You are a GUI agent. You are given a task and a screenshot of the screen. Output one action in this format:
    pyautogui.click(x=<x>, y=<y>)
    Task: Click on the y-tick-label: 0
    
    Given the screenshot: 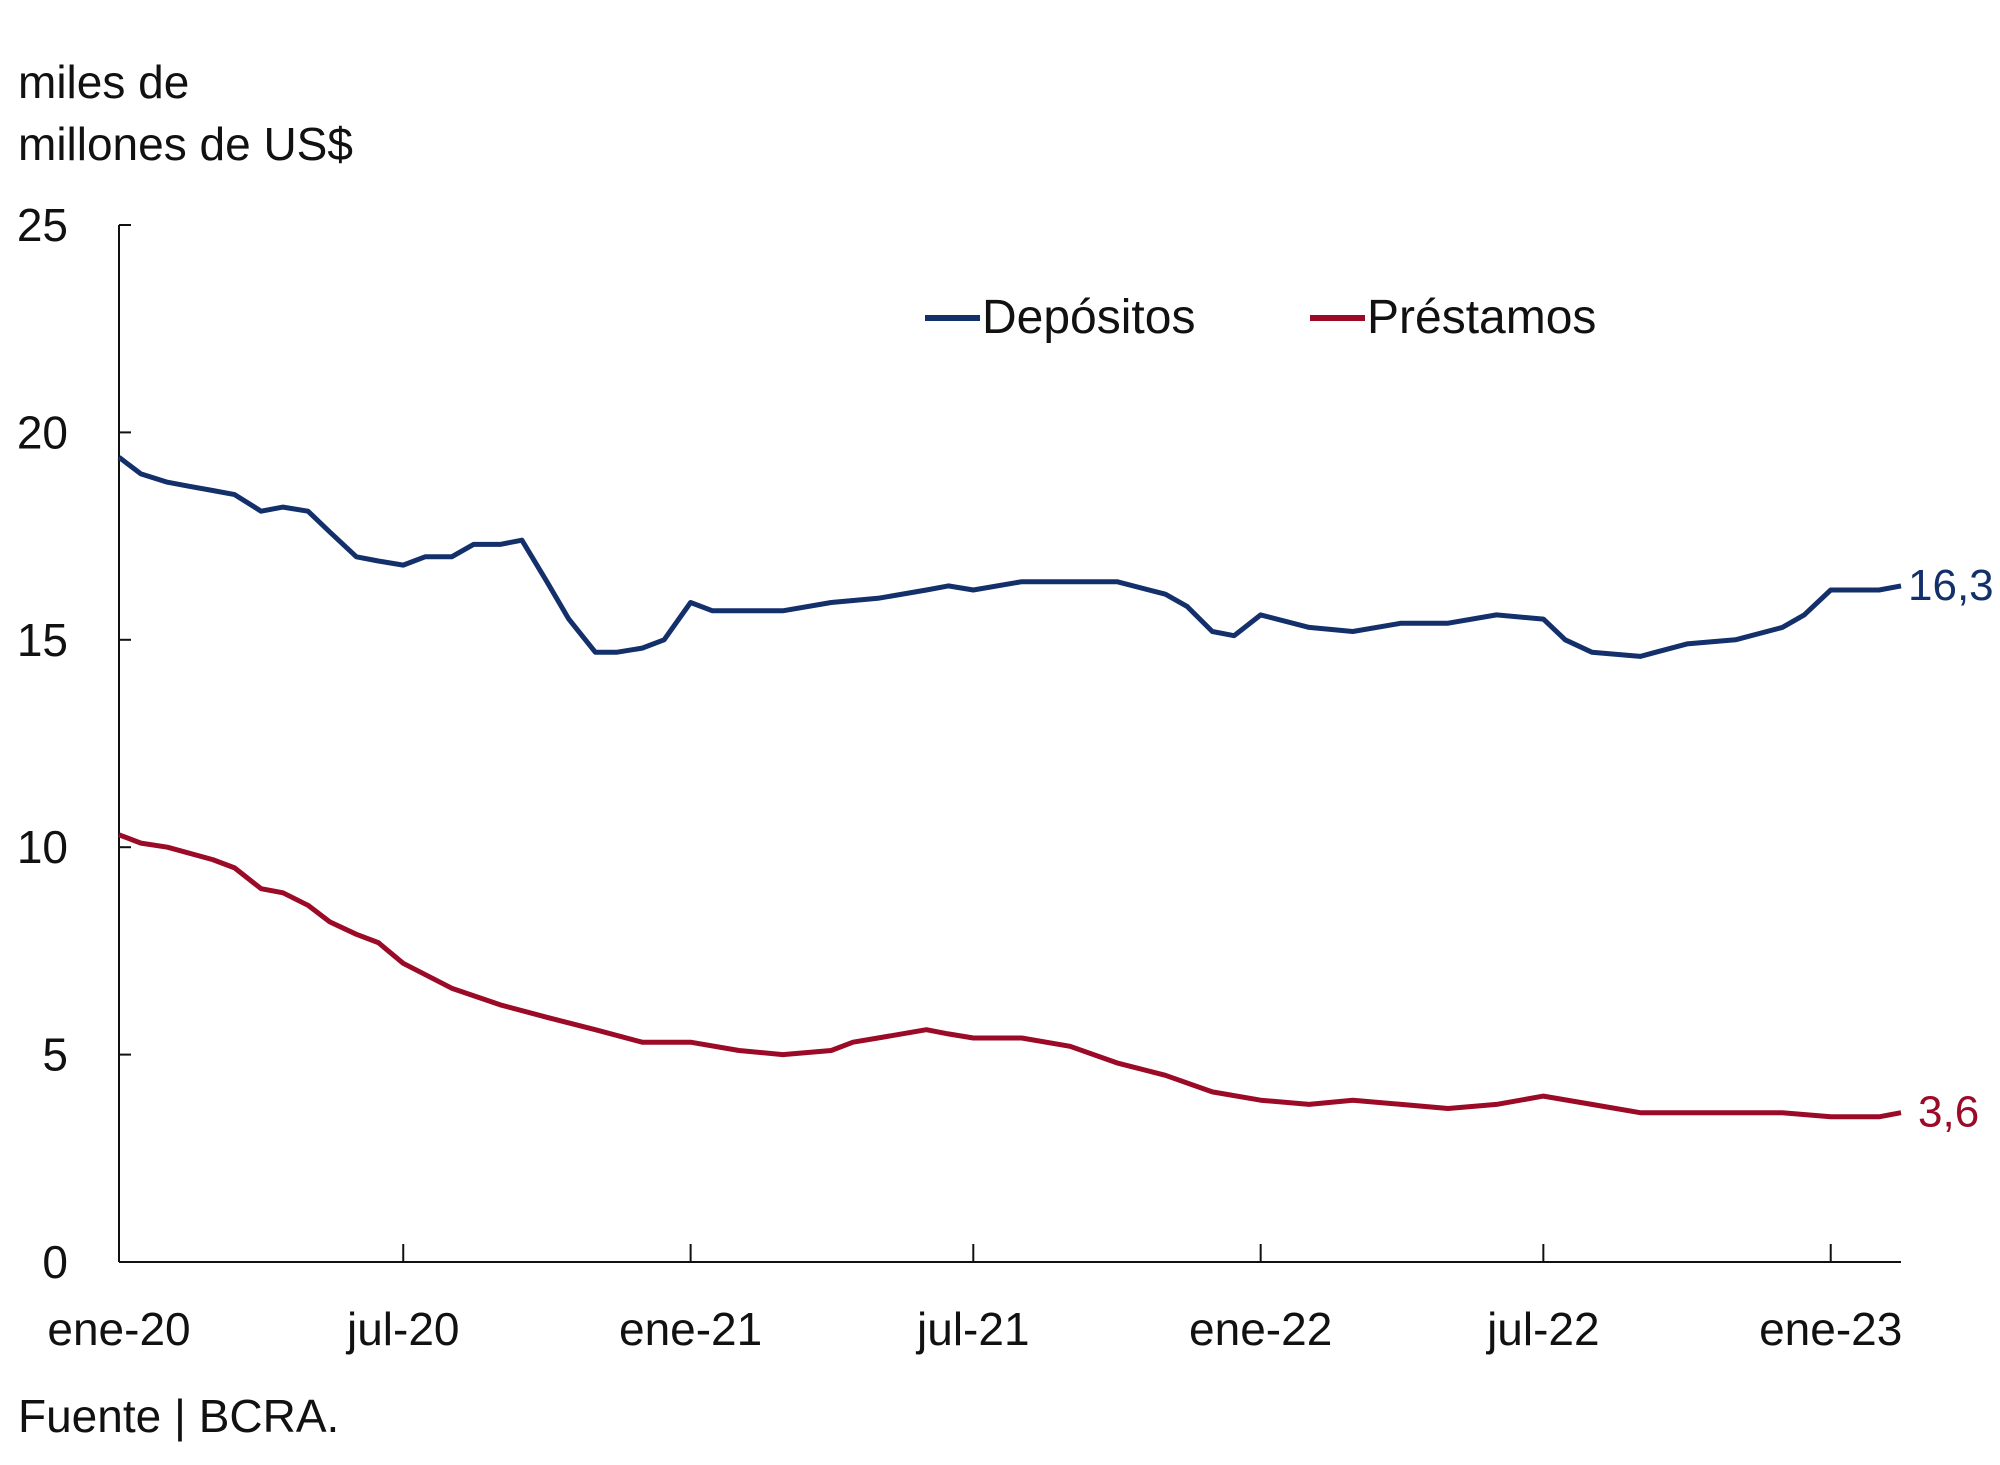 What is the action you would take?
    pyautogui.click(x=55, y=1262)
    